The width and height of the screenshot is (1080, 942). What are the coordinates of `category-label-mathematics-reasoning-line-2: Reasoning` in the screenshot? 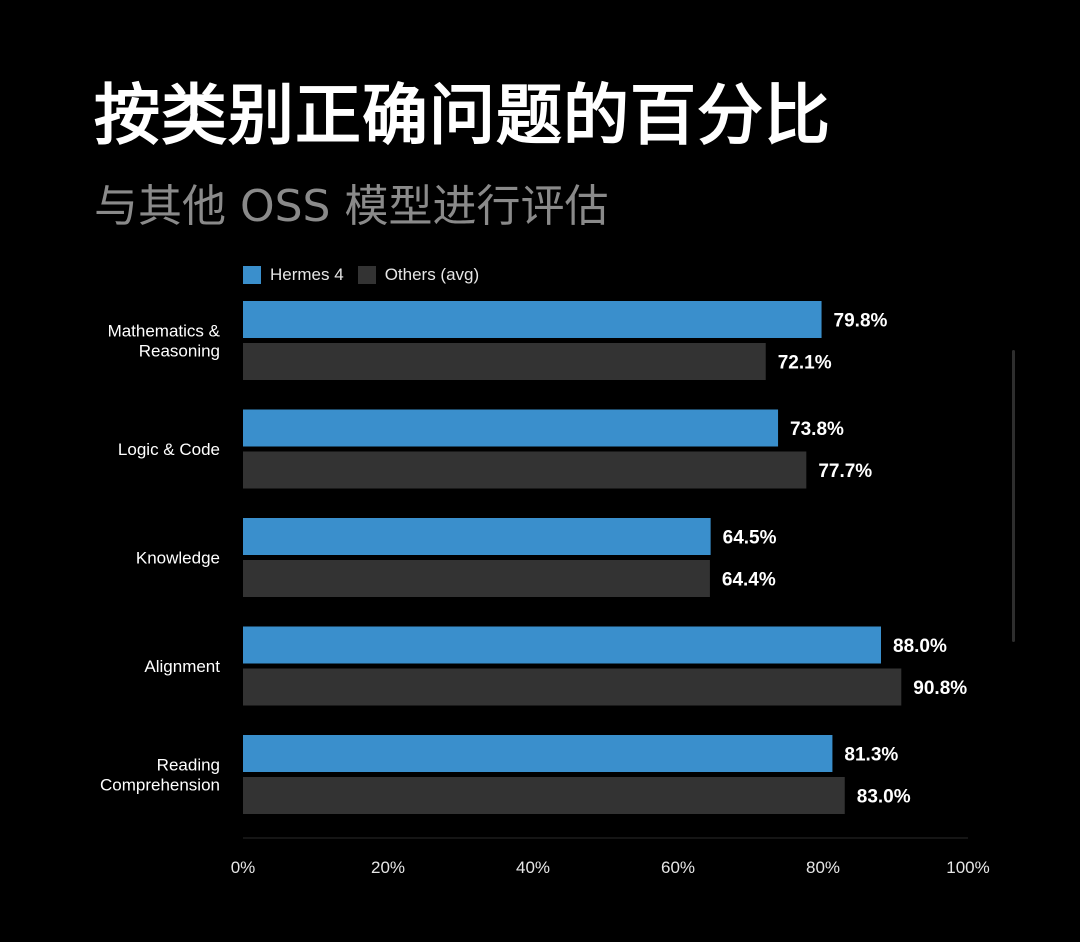 It's located at (179, 351).